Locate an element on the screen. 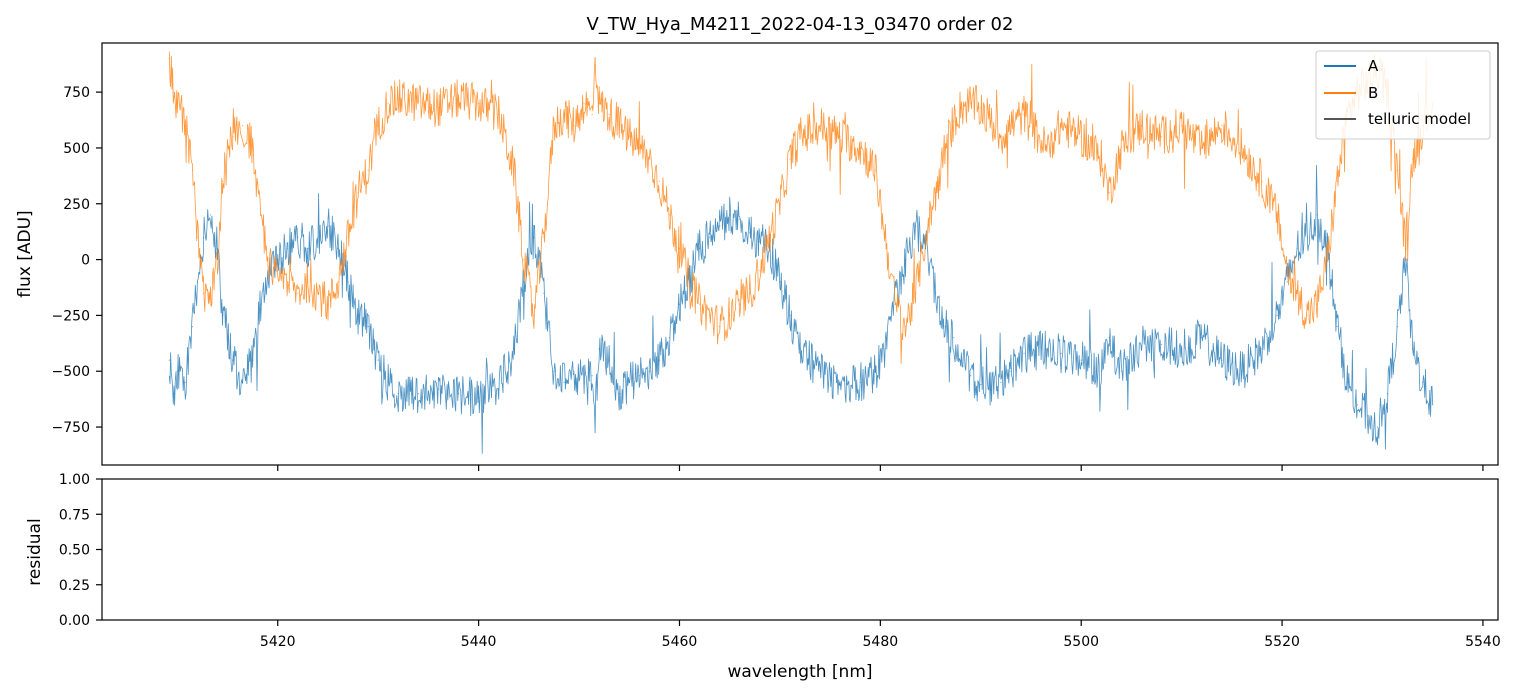  top-y-tick-label-3: 0 is located at coordinates (85, 261).